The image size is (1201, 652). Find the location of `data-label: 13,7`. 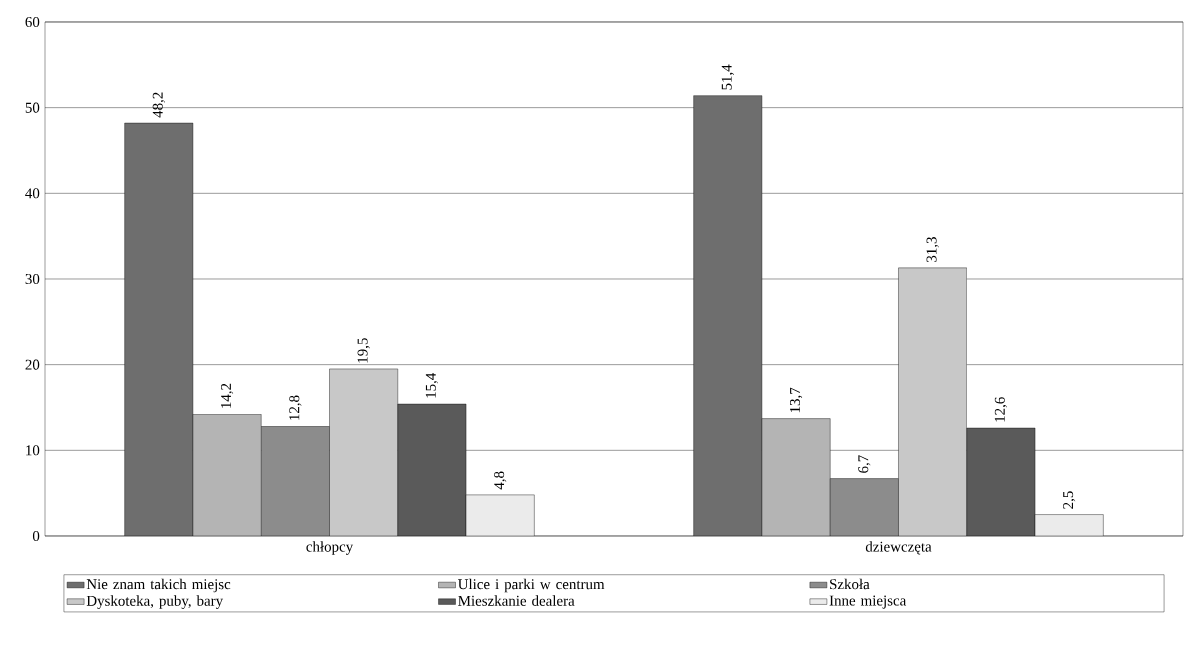

data-label: 13,7 is located at coordinates (796, 400).